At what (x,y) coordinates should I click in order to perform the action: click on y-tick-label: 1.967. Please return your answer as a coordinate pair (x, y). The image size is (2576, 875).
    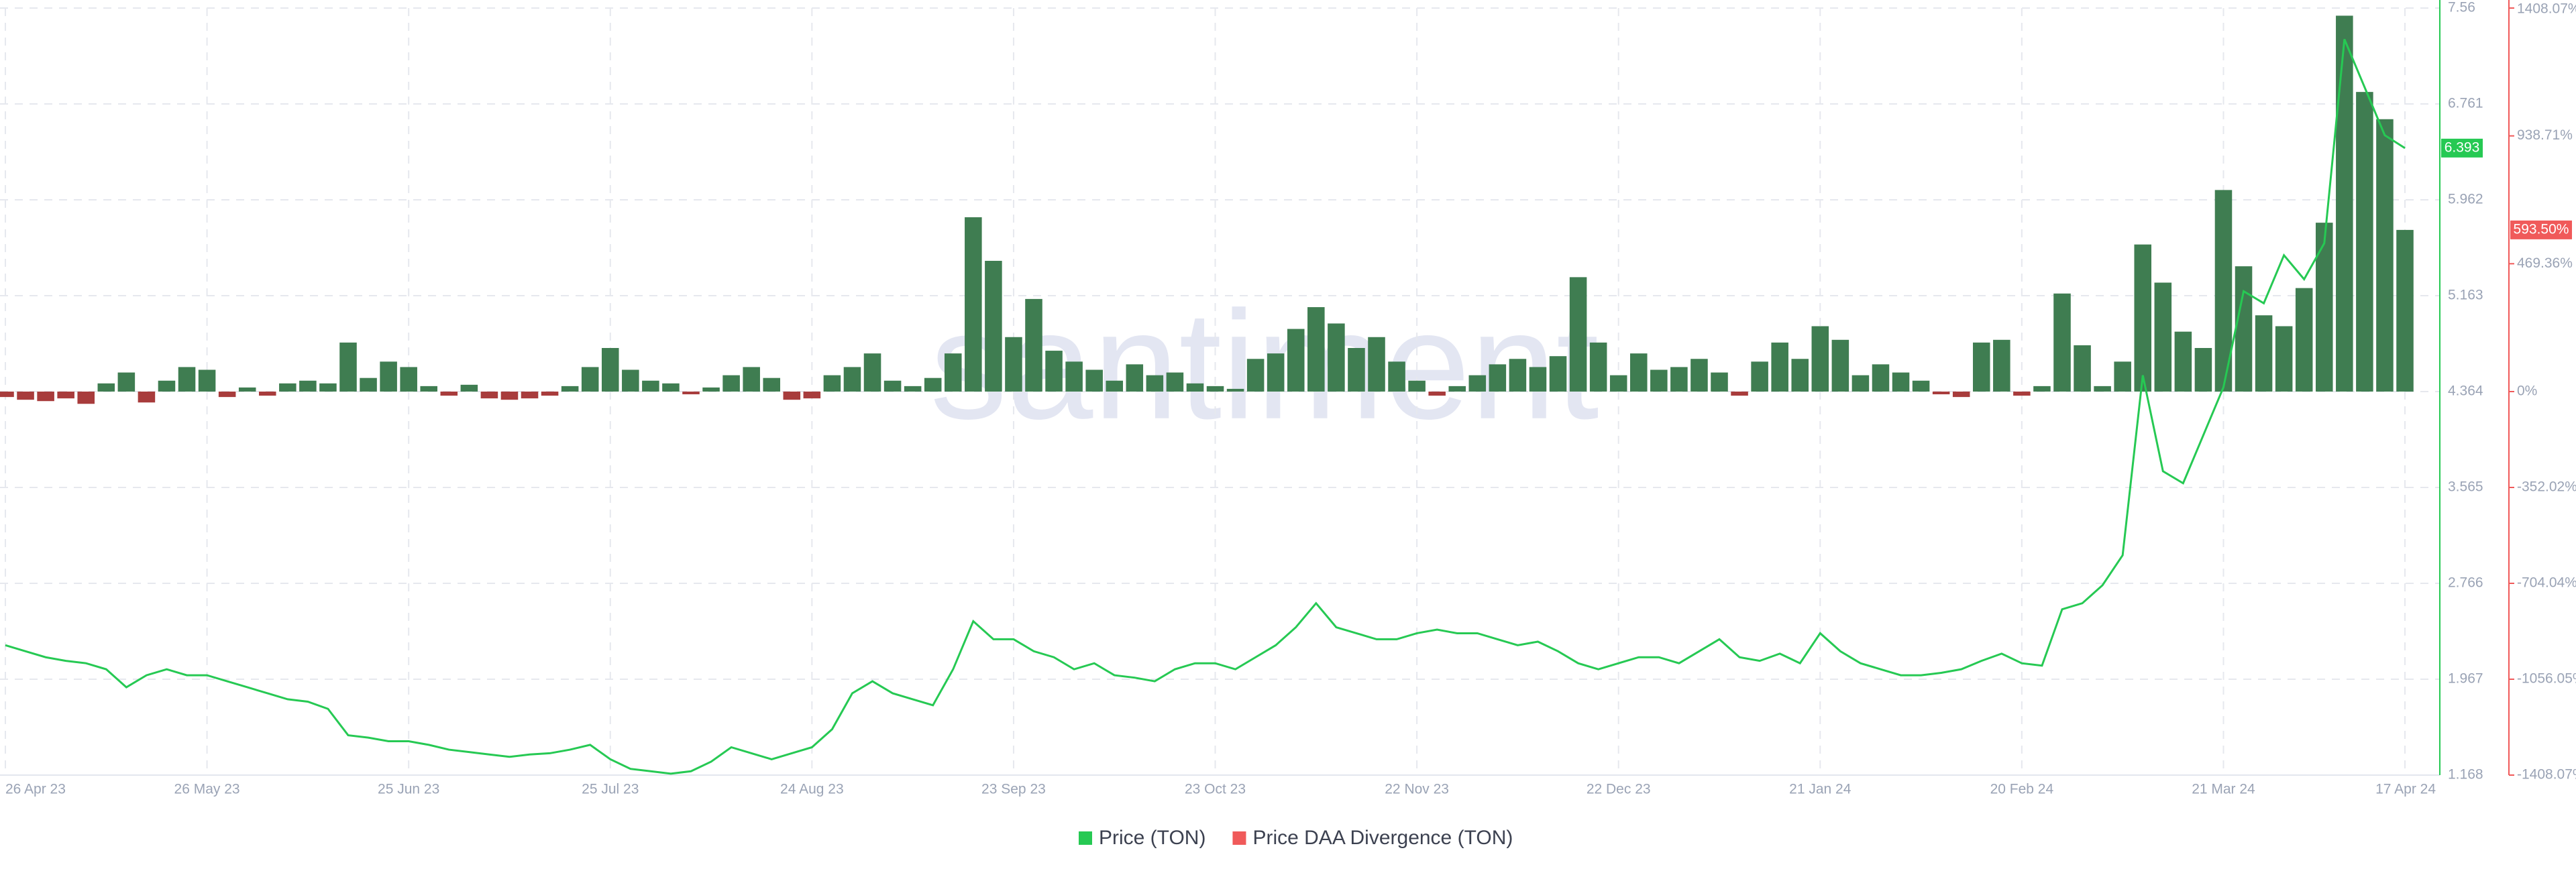
    Looking at the image, I should click on (2465, 679).